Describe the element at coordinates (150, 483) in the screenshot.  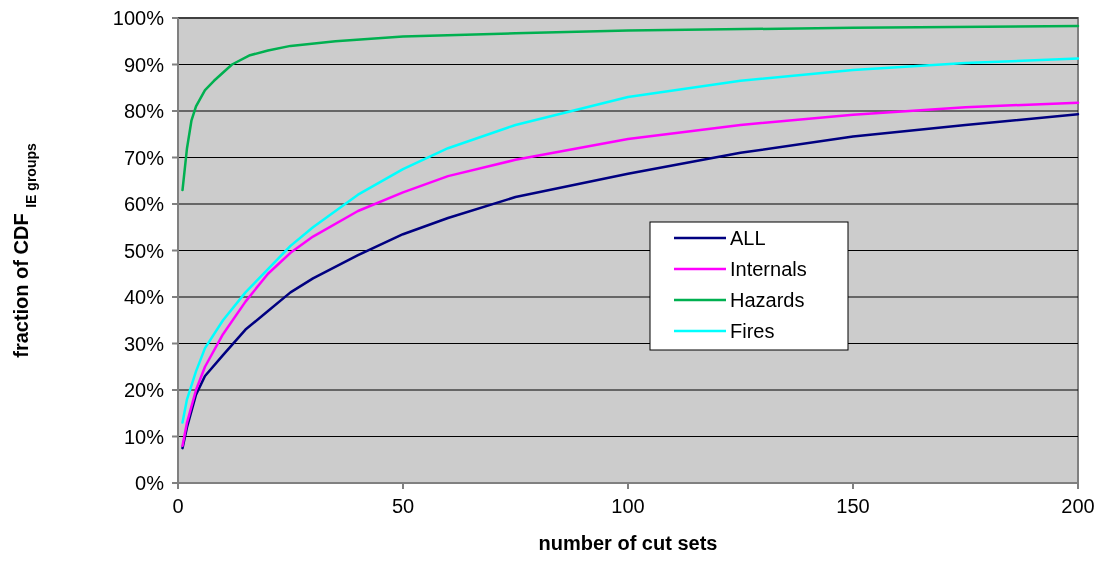
I see `y-tick-label: 0%` at that location.